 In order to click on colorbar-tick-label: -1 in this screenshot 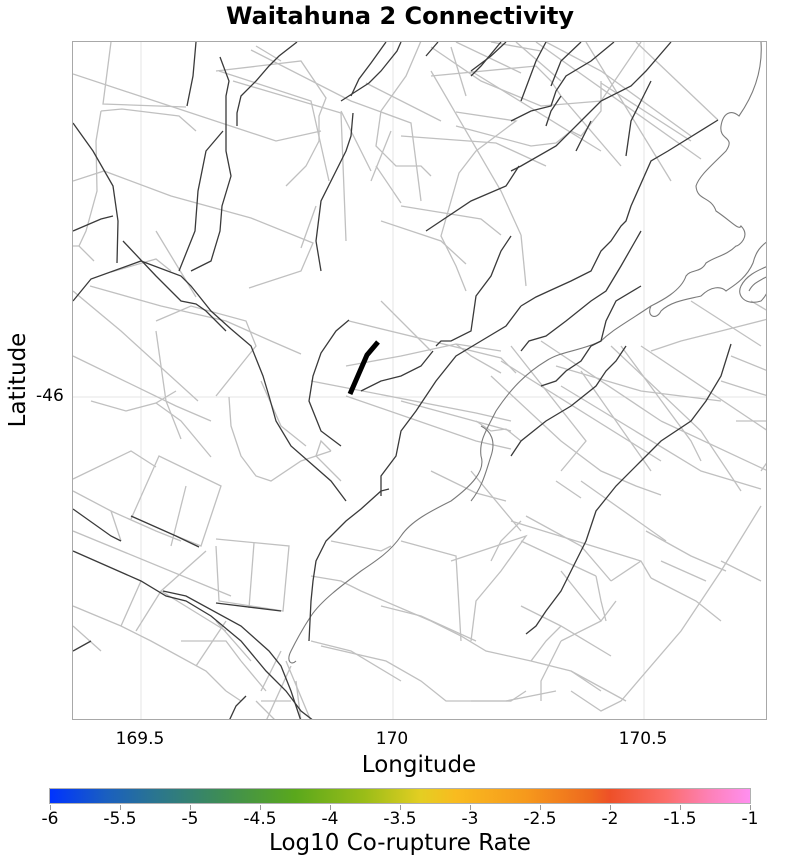, I will do `click(750, 819)`.